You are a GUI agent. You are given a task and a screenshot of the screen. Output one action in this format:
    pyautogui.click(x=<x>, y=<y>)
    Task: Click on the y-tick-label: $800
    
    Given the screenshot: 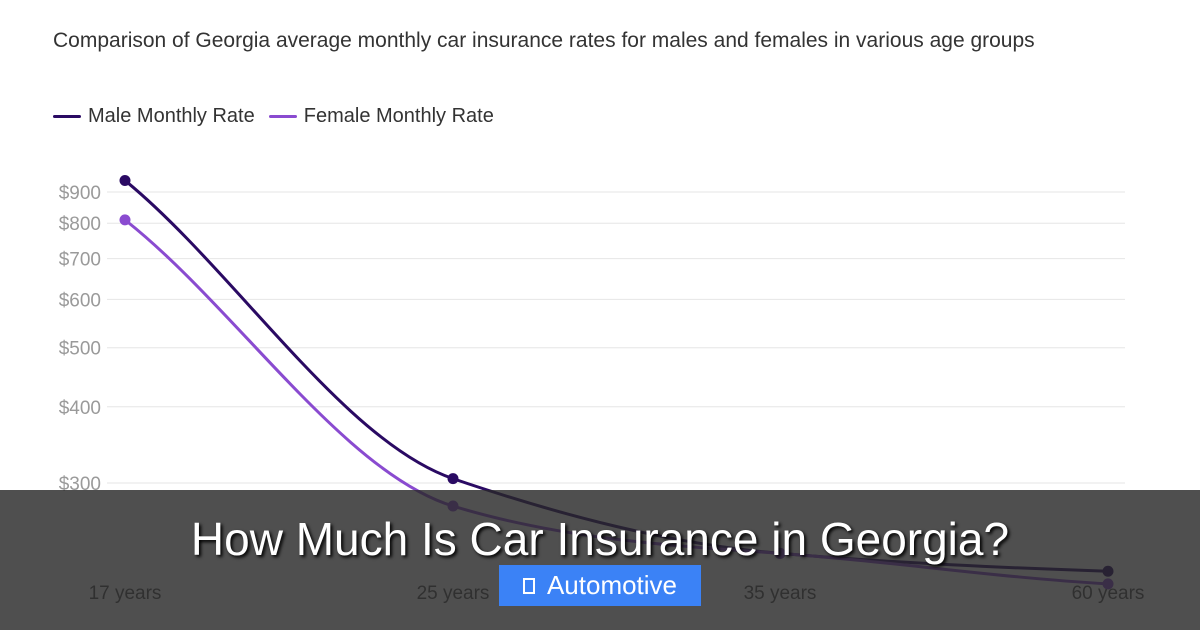 What is the action you would take?
    pyautogui.click(x=80, y=224)
    